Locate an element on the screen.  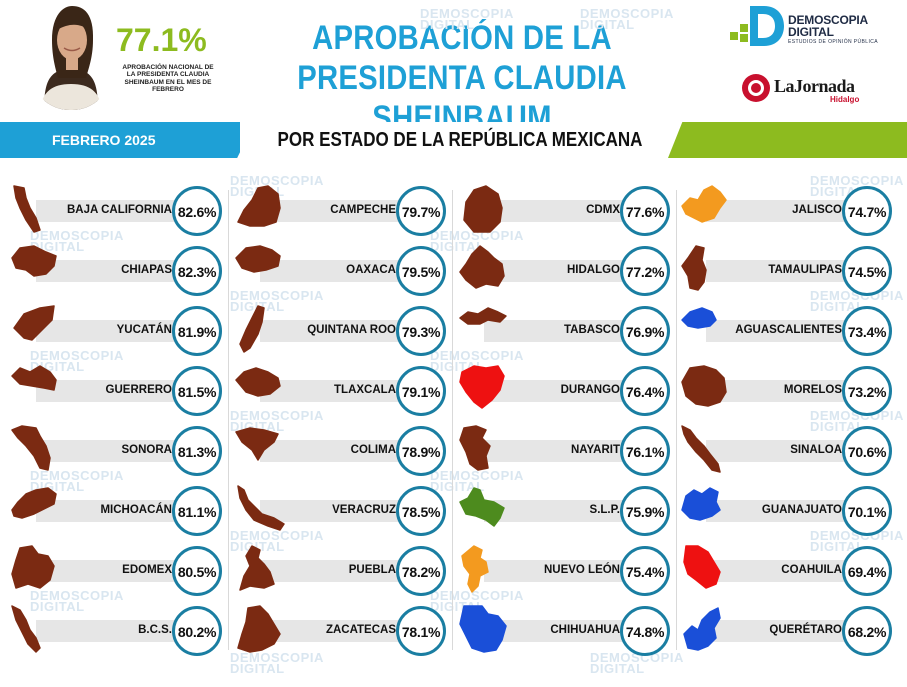
approval-value: 82.3% is located at coordinates (197, 272).